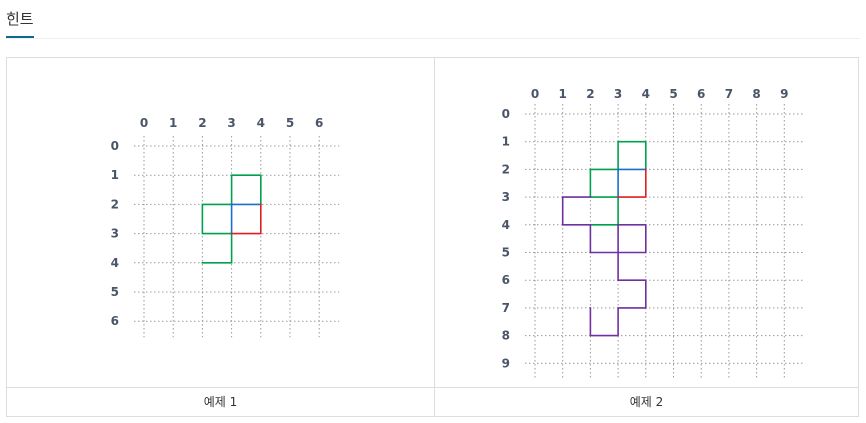  What do you see at coordinates (319, 123) in the screenshot?
I see `example-1-x-tick-label: 6` at bounding box center [319, 123].